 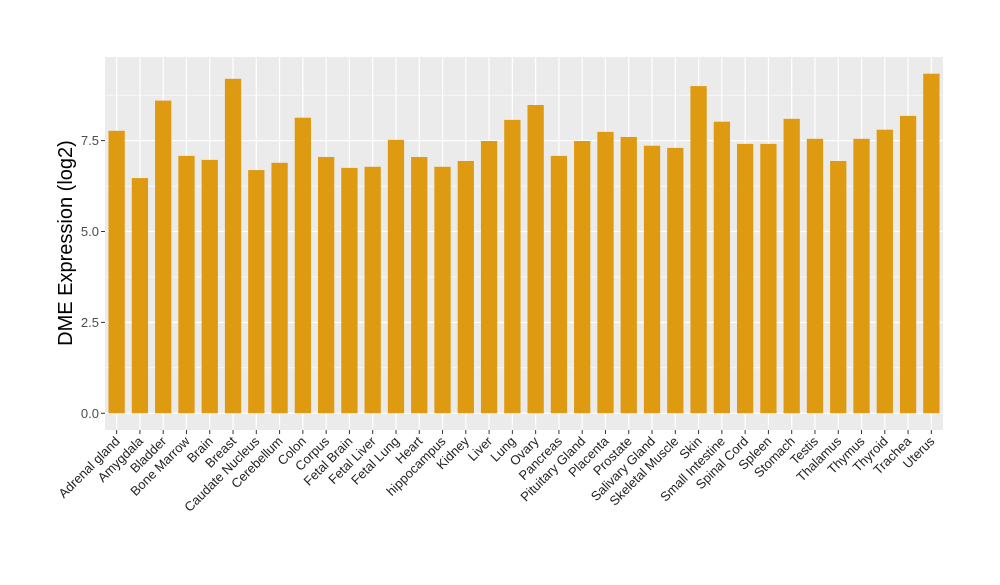 I want to click on bar-salivary-gland, so click(x=652, y=279).